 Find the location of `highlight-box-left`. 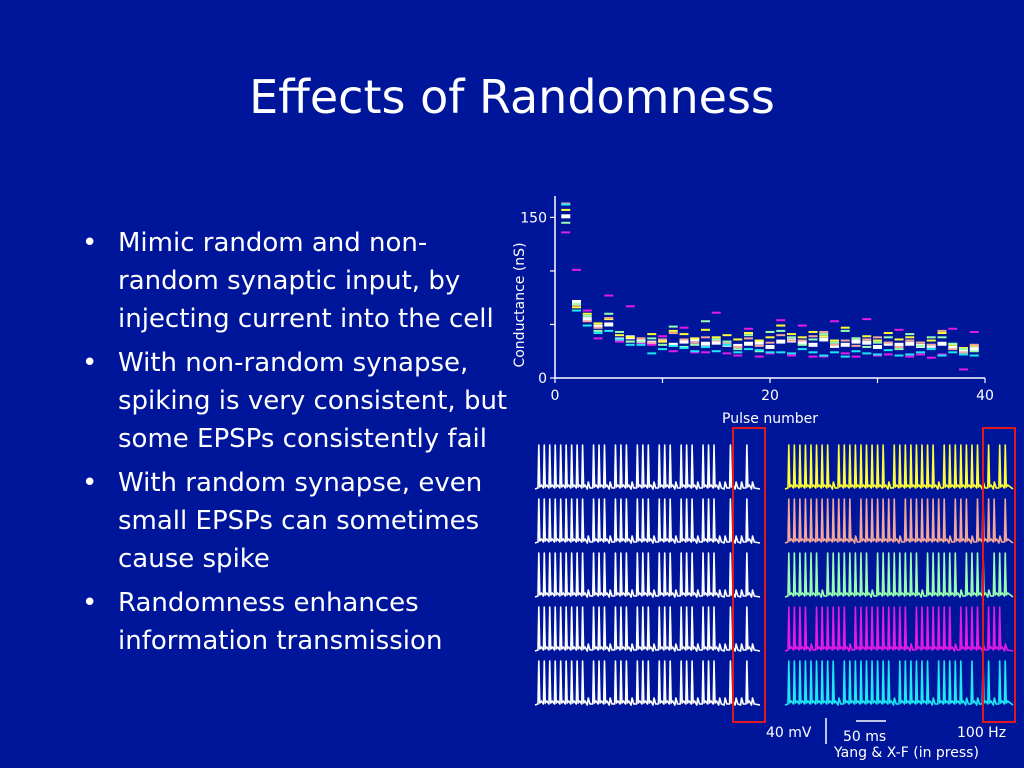

highlight-box-left is located at coordinates (749, 575).